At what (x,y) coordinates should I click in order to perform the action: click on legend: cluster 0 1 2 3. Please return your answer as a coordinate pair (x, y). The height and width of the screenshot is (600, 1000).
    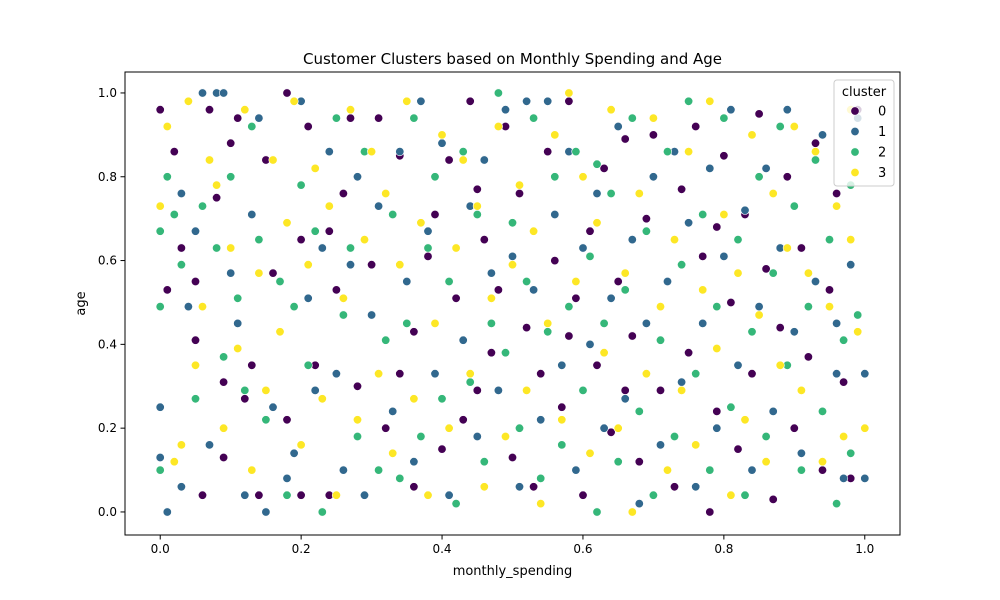
    Looking at the image, I should click on (864, 133).